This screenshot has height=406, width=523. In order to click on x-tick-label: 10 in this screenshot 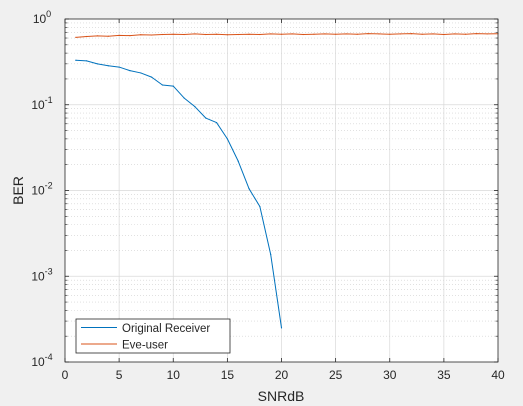, I will do `click(174, 375)`.